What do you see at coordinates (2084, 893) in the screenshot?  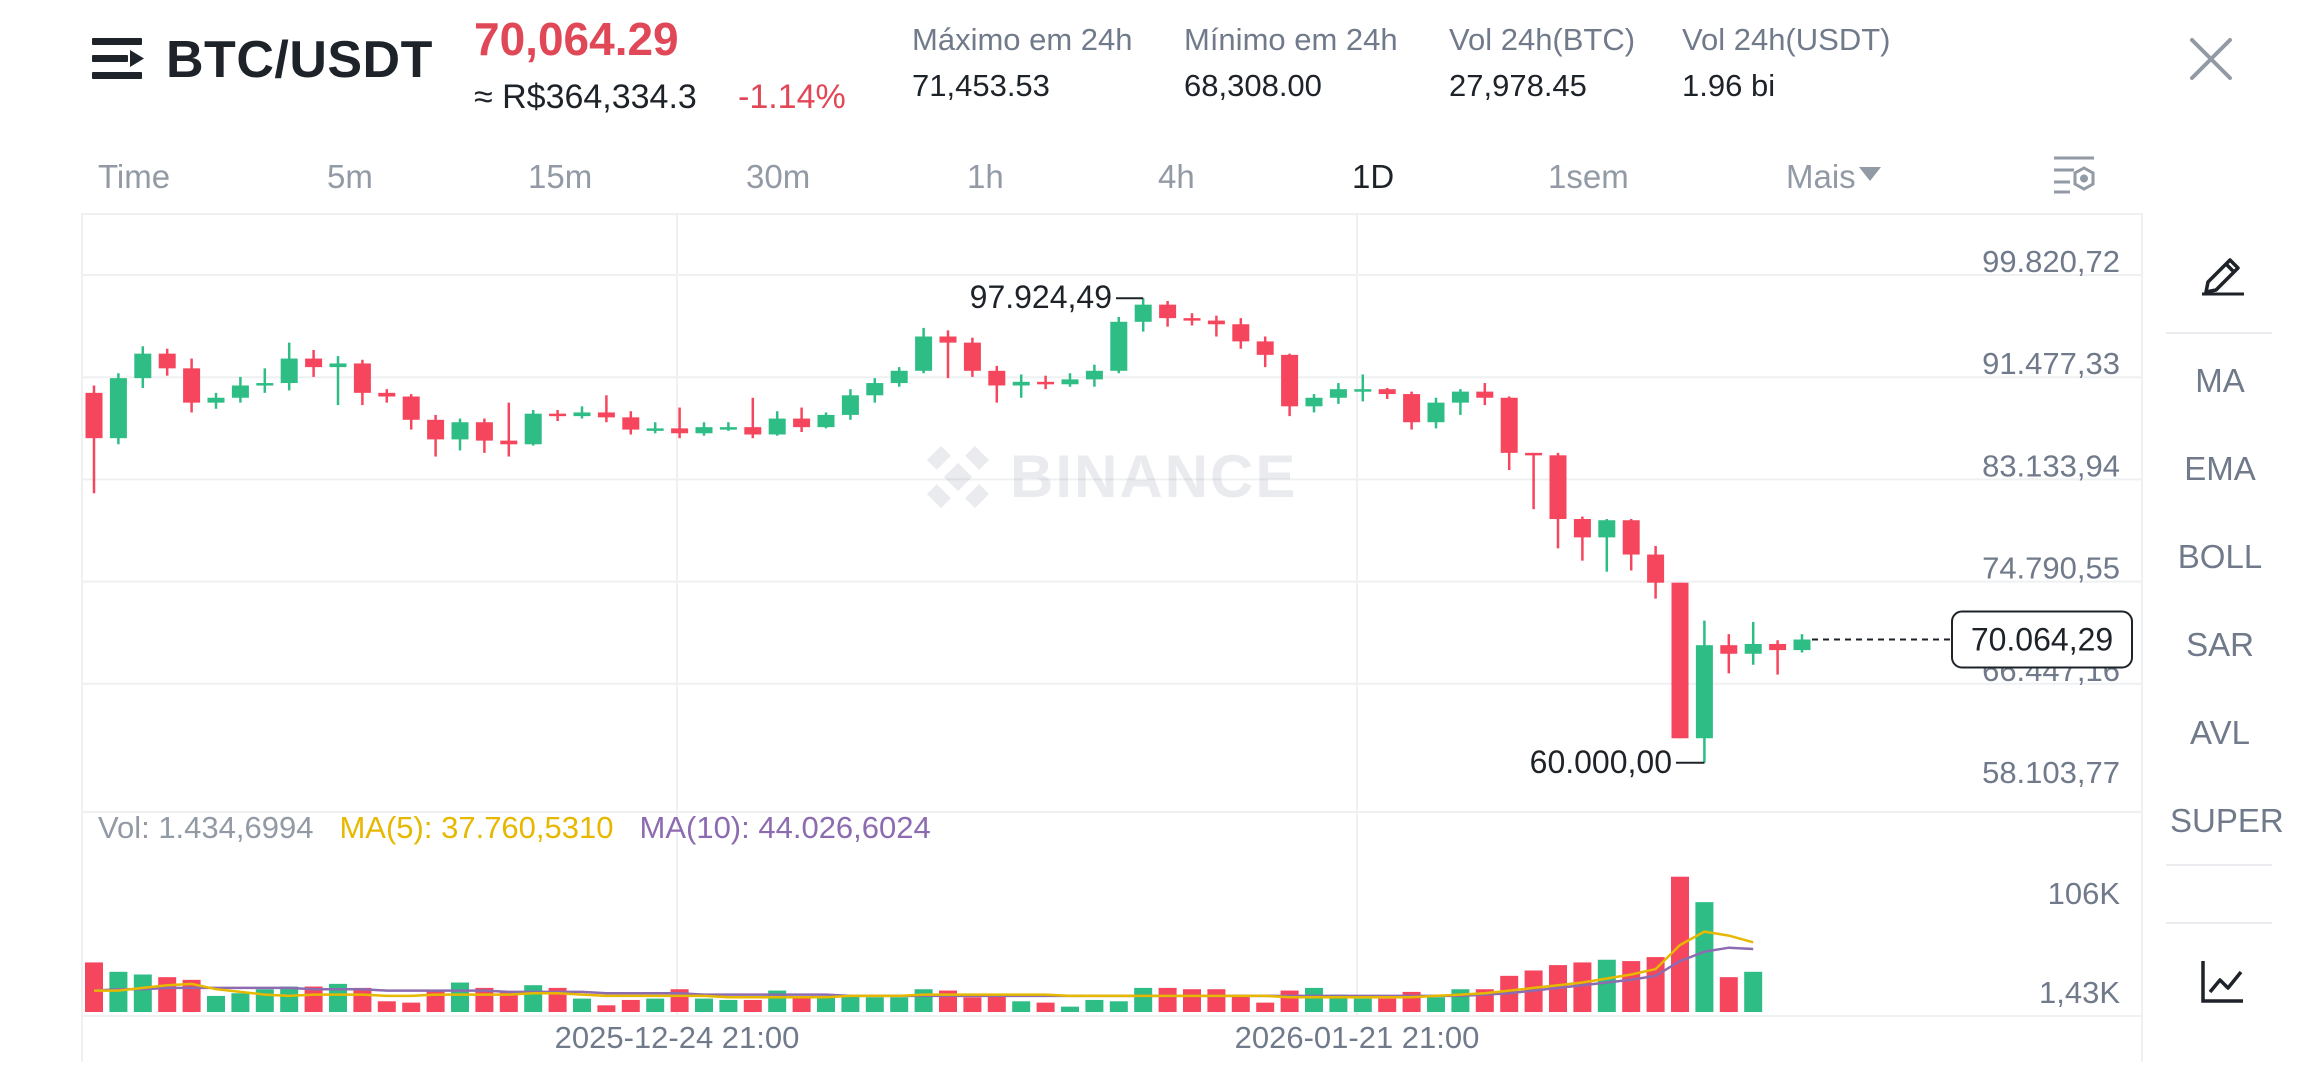 I see `volume-axis-label: 106K` at bounding box center [2084, 893].